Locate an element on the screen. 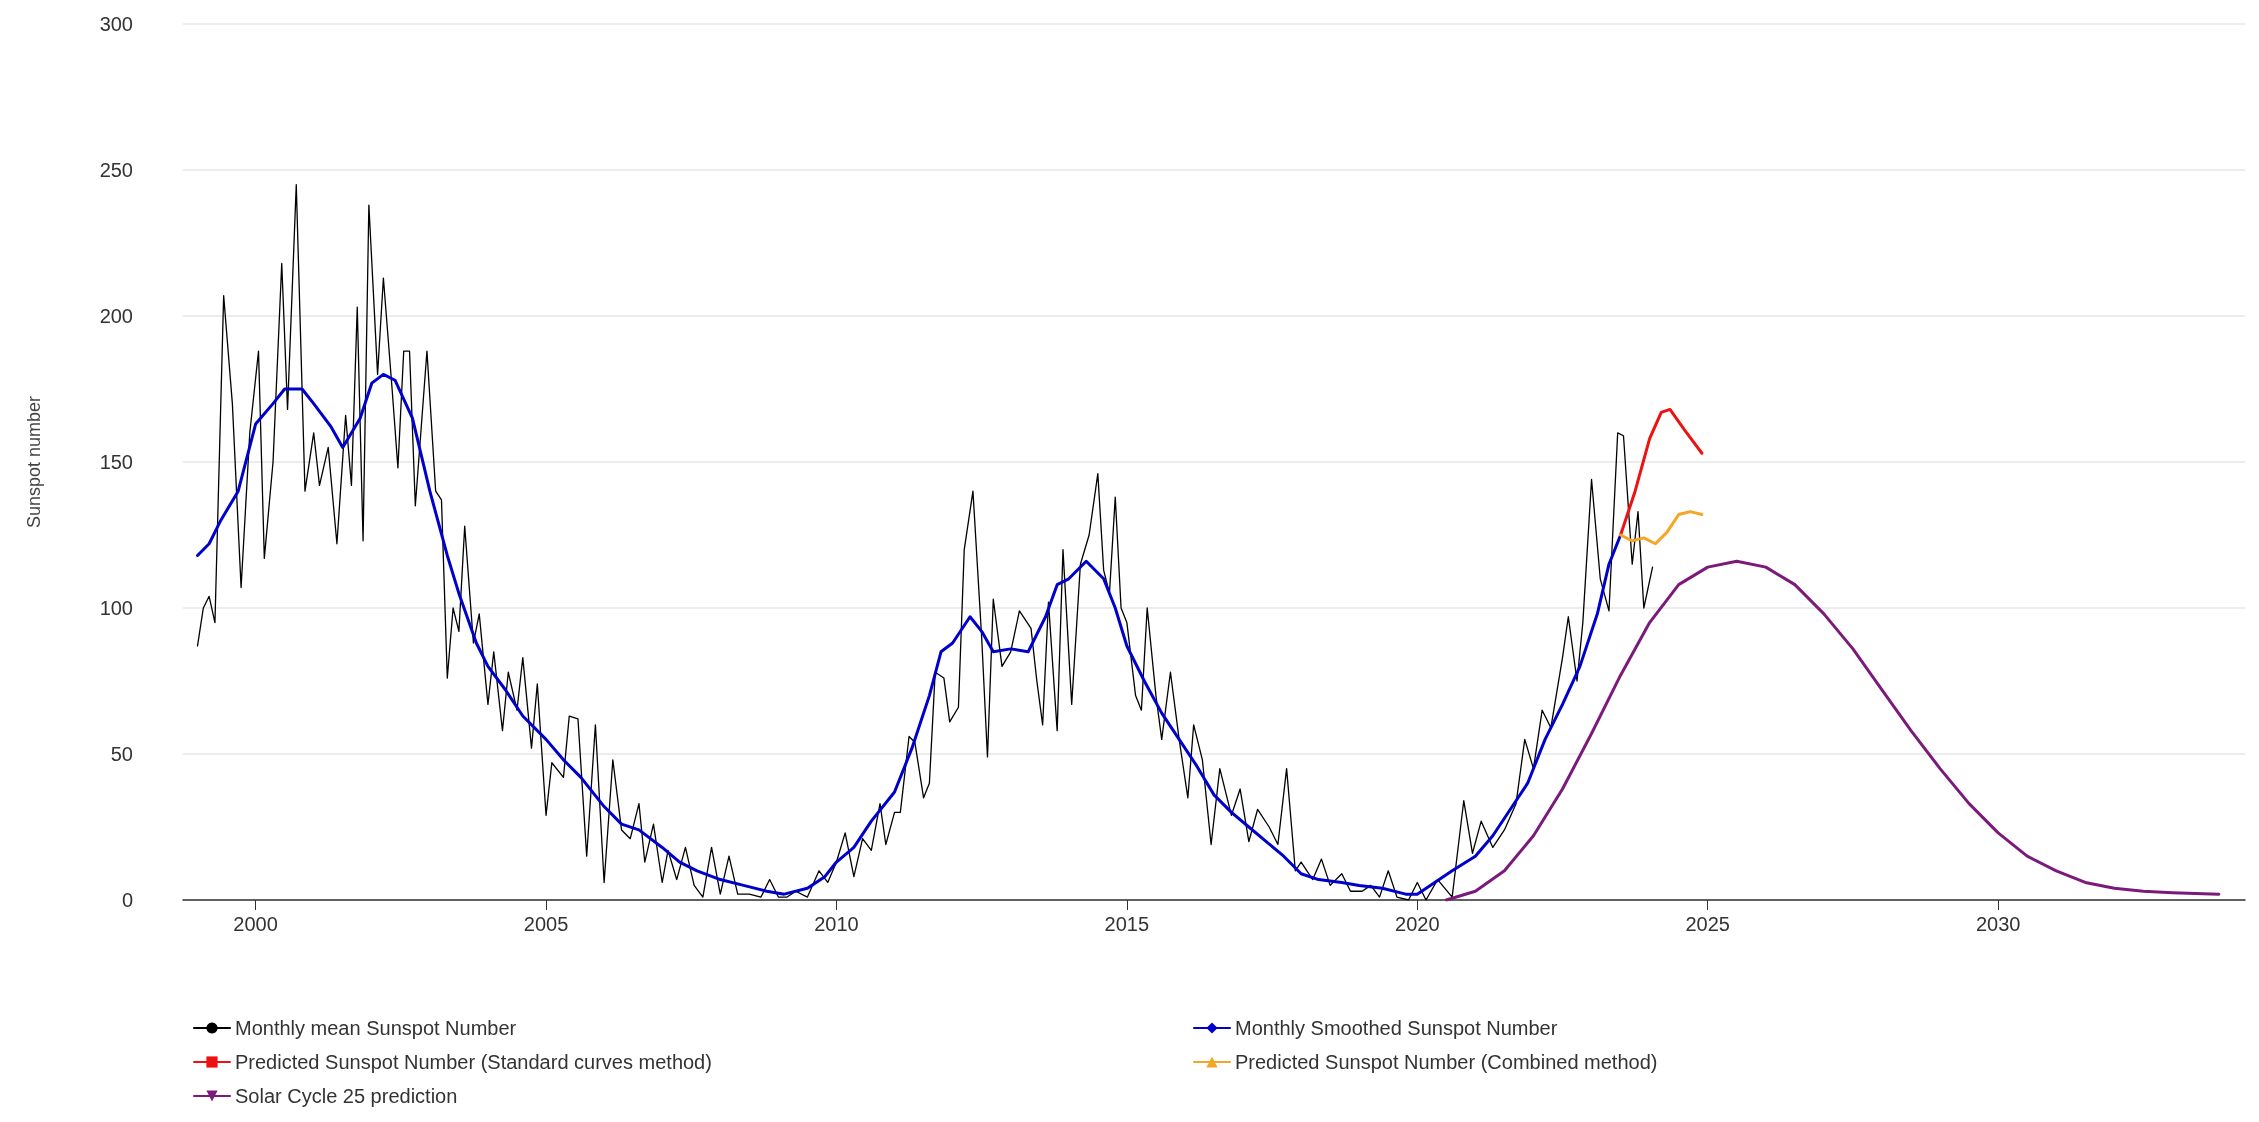 The image size is (2259, 1122). x-tick-label: 2030 is located at coordinates (1998, 924).